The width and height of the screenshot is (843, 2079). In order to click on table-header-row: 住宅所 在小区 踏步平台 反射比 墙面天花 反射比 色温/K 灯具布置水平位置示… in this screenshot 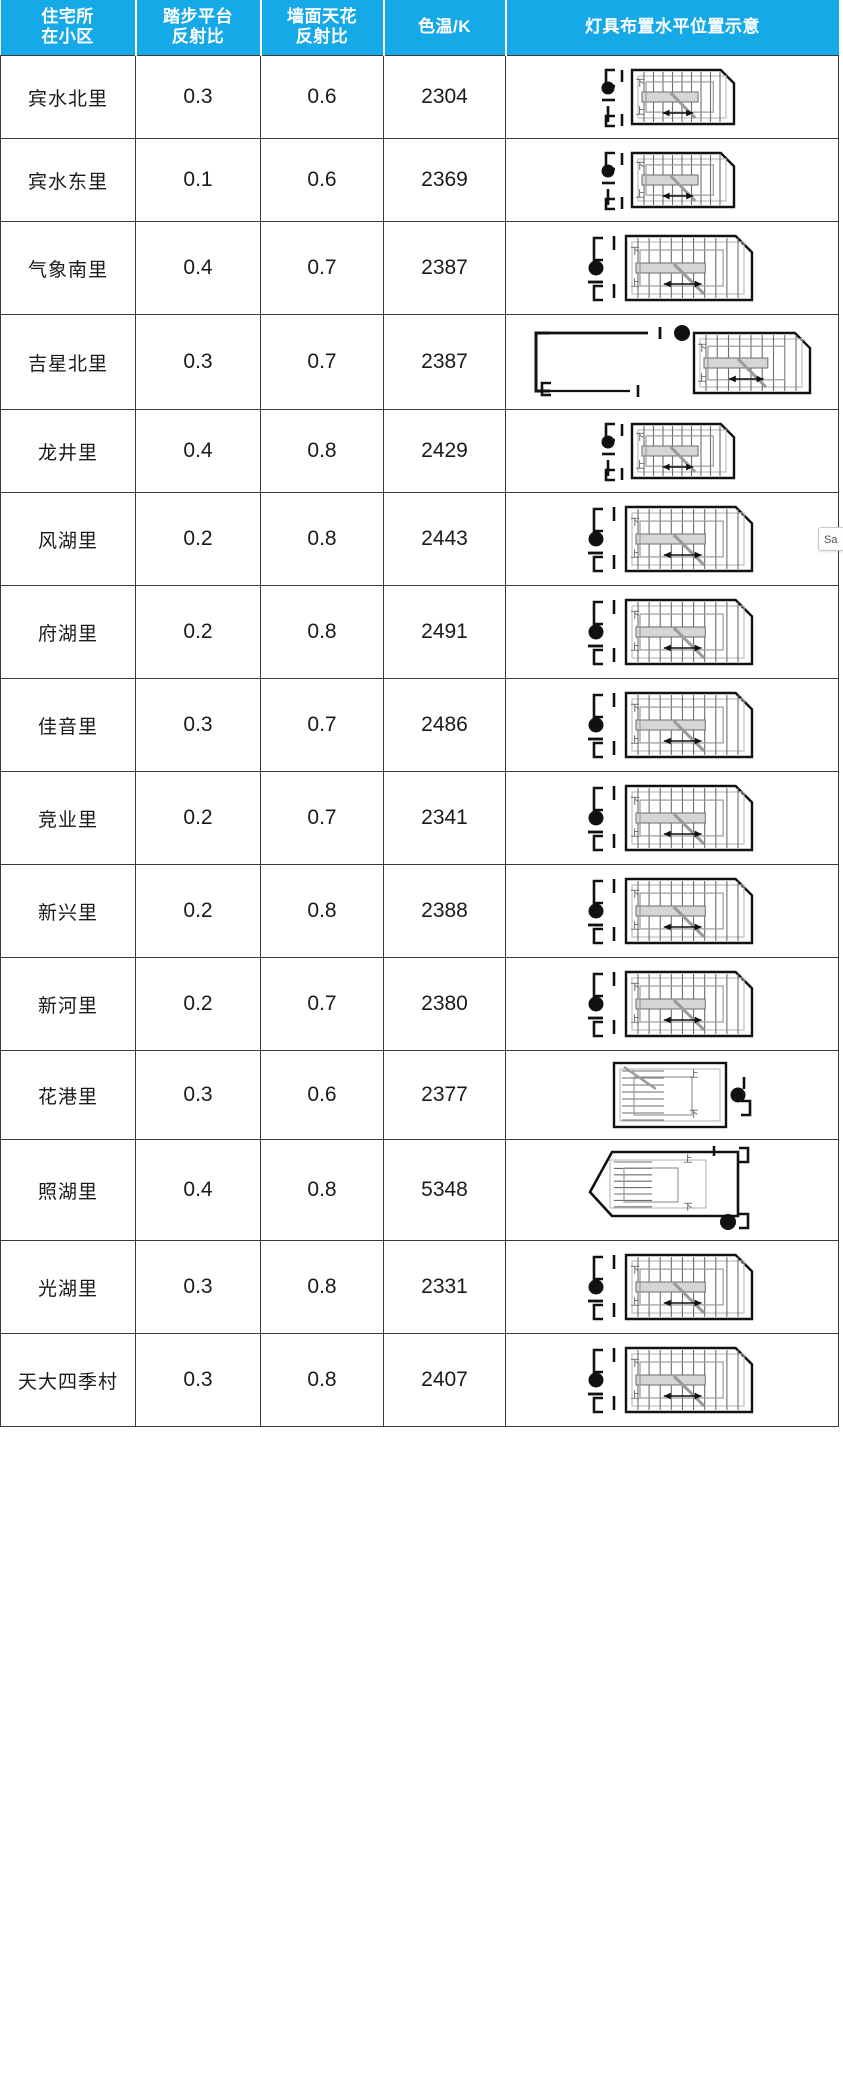, I will do `click(419, 28)`.